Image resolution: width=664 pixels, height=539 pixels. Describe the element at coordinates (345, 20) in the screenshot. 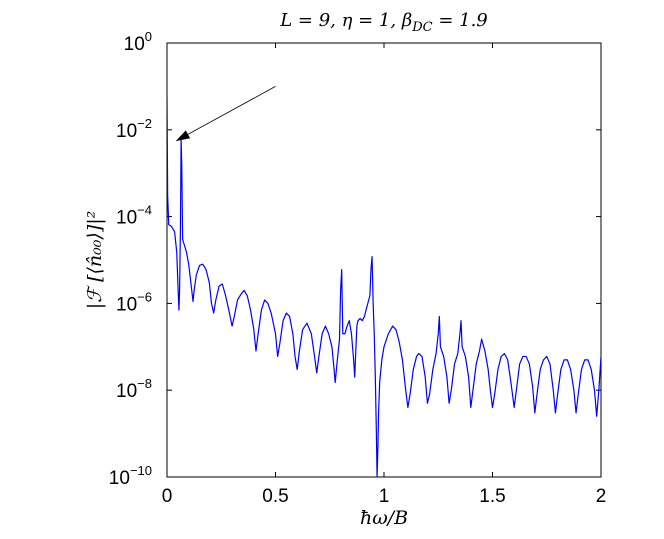

I see `chart-title-main: L = 9, η = 1, β` at that location.